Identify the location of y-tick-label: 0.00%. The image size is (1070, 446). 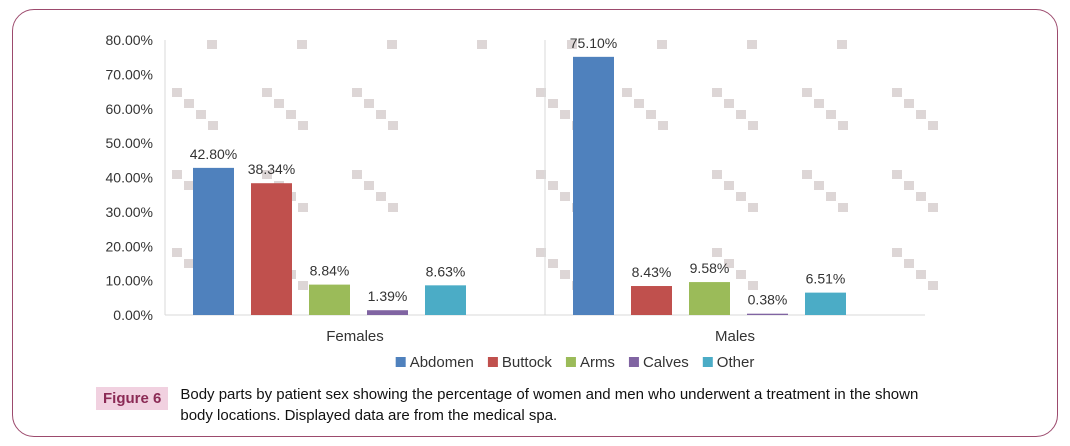
(133, 315).